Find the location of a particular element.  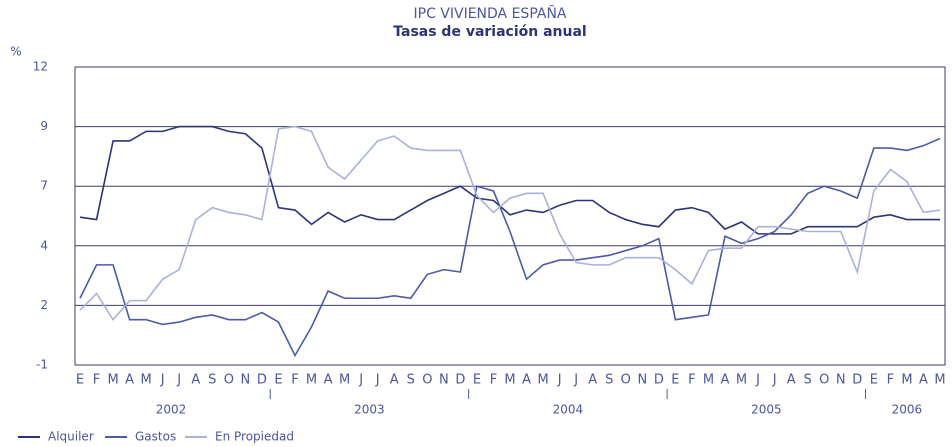

legend-label: Gastos is located at coordinates (155, 437).